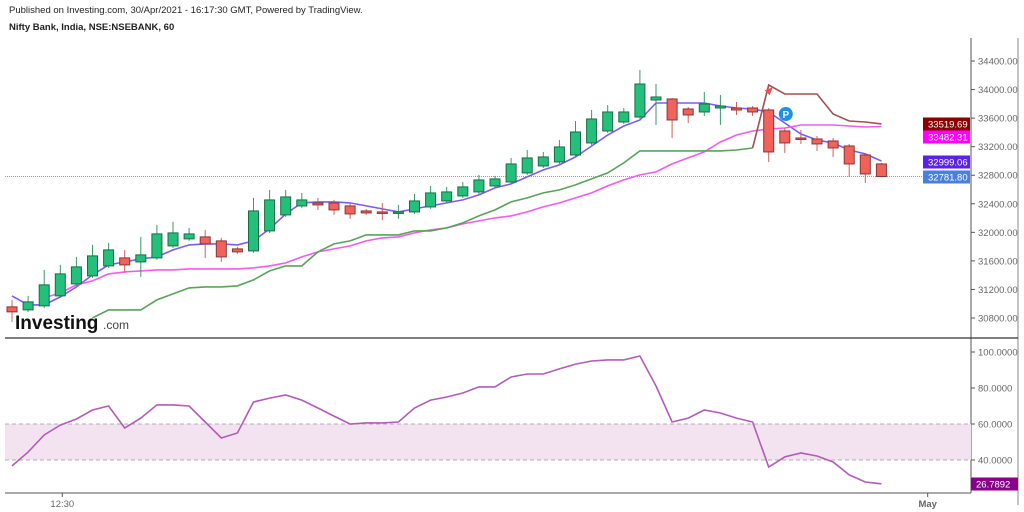 This screenshot has width=1024, height=512. What do you see at coordinates (998, 290) in the screenshot?
I see `price-tick-label: 31200.00` at bounding box center [998, 290].